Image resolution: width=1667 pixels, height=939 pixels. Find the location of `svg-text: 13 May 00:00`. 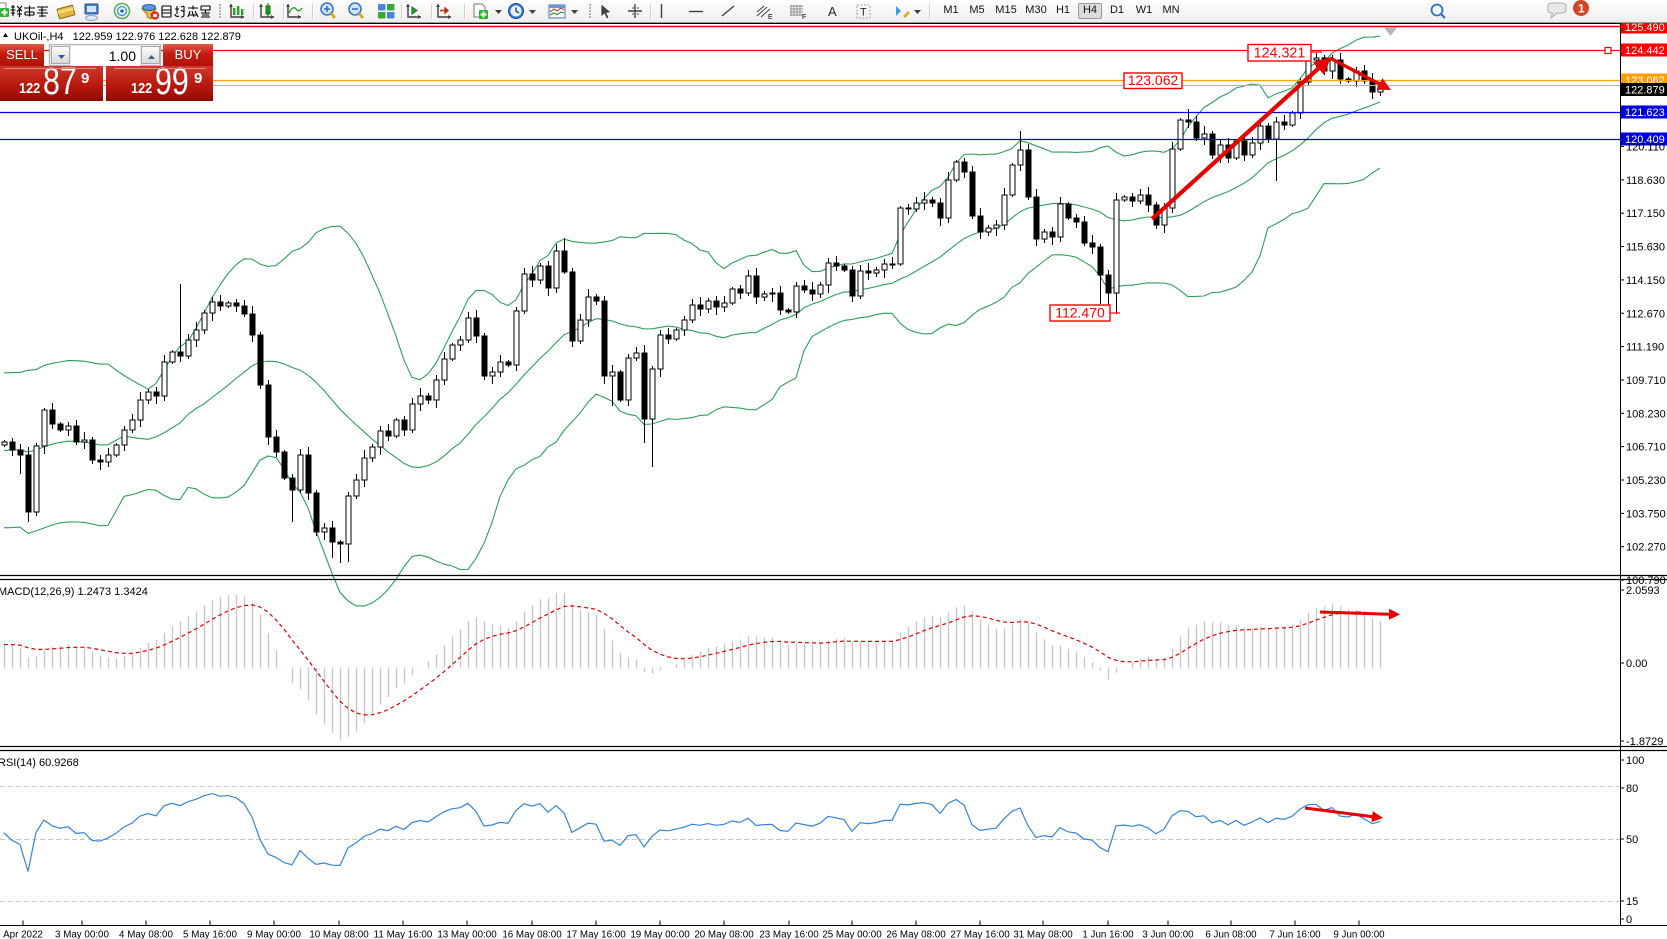

svg-text: 13 May 00:00 is located at coordinates (467, 934).